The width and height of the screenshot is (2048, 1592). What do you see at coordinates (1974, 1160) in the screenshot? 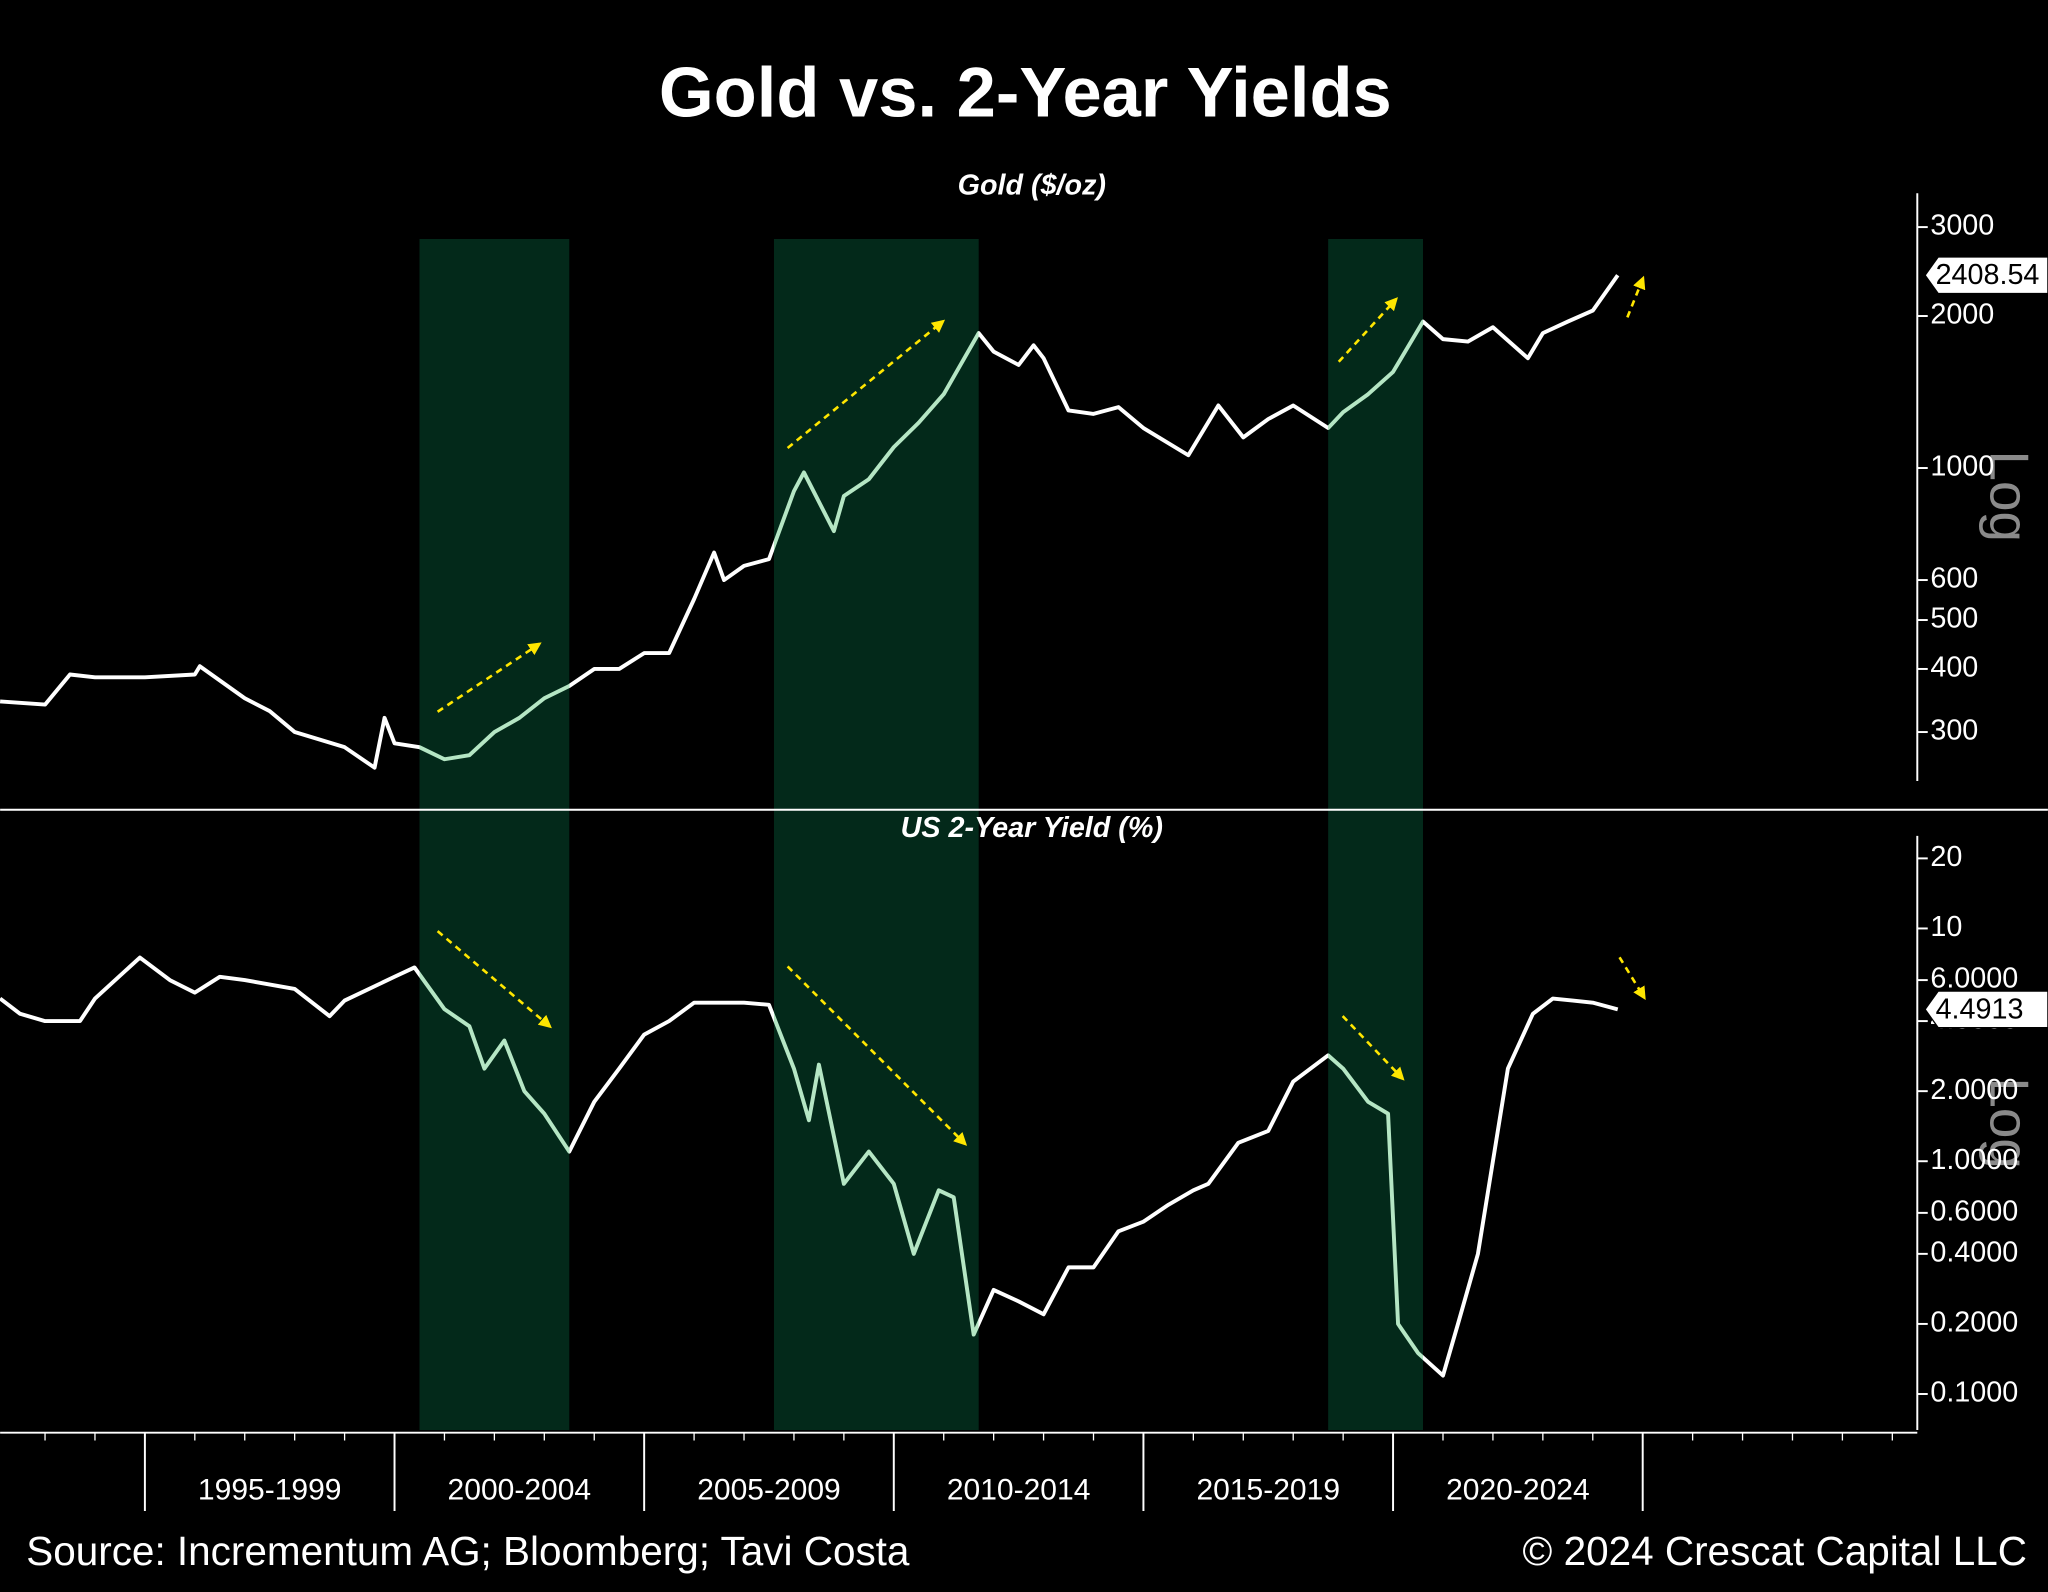
I see `y-tick-label: 1.0000` at bounding box center [1974, 1160].